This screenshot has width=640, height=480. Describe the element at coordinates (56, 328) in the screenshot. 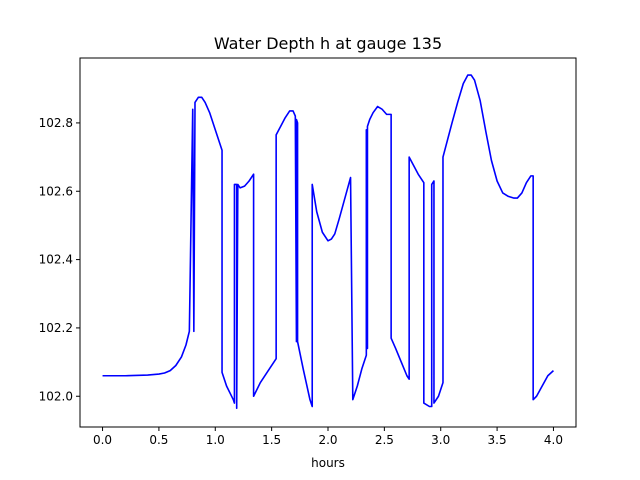

I see `y-tick-label: 102.2` at that location.